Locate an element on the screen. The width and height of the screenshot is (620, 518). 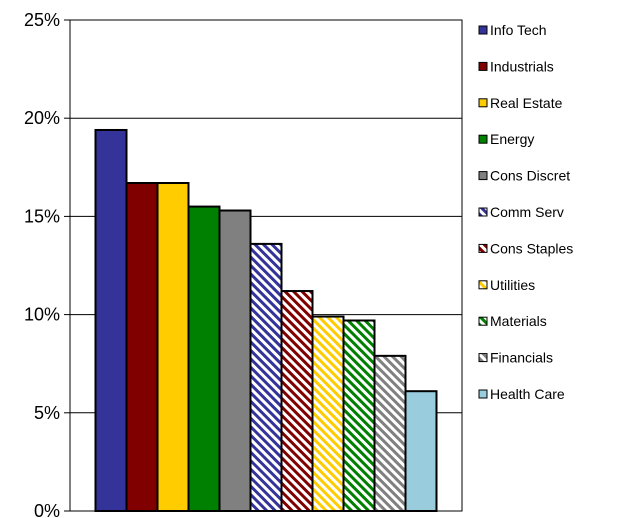
legend-swatch-energy is located at coordinates (483, 139).